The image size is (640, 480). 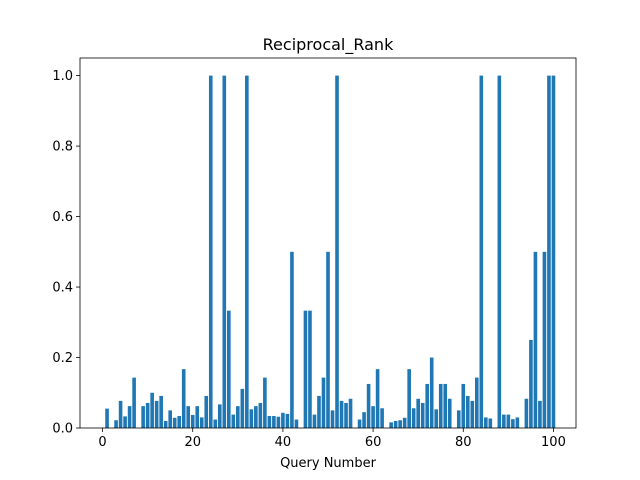 What do you see at coordinates (373, 442) in the screenshot?
I see `x-tick-label: 60` at bounding box center [373, 442].